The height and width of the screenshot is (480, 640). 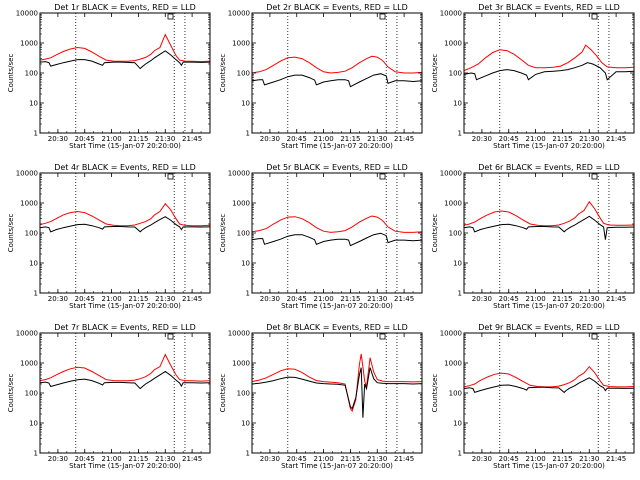 What do you see at coordinates (549, 167) in the screenshot?
I see `panel-title: Det 6r BLACK = Events, RED = LLD` at bounding box center [549, 167].